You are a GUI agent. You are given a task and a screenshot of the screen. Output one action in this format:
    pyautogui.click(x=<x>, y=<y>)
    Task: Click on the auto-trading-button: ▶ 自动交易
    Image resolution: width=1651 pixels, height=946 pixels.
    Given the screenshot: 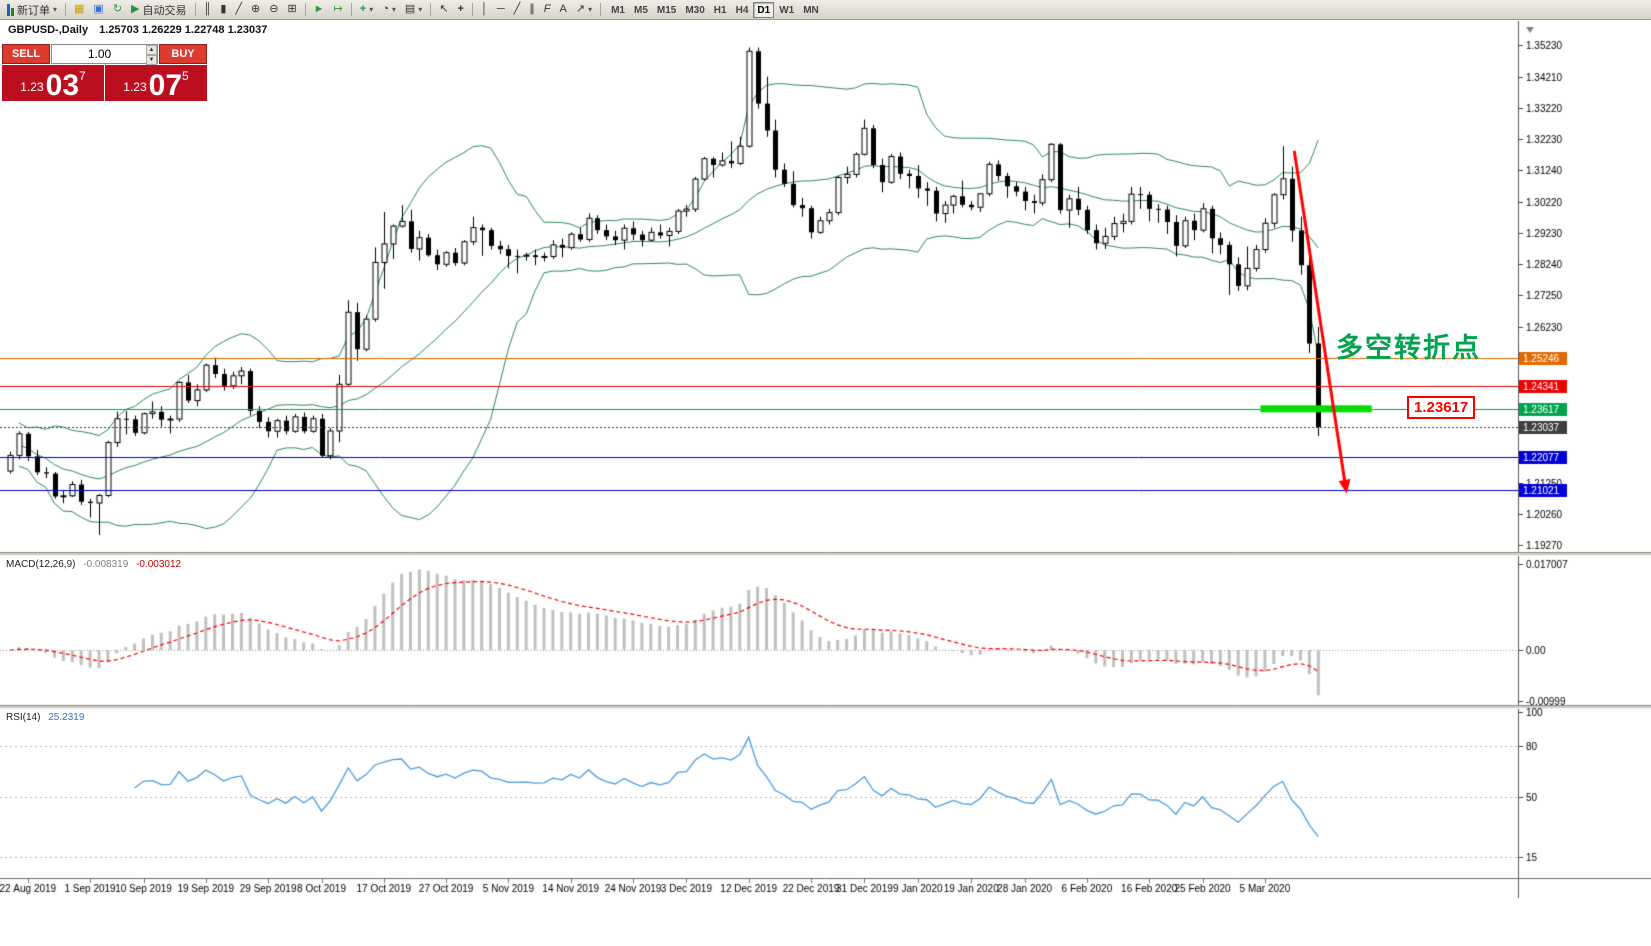 What is the action you would take?
    pyautogui.click(x=158, y=9)
    